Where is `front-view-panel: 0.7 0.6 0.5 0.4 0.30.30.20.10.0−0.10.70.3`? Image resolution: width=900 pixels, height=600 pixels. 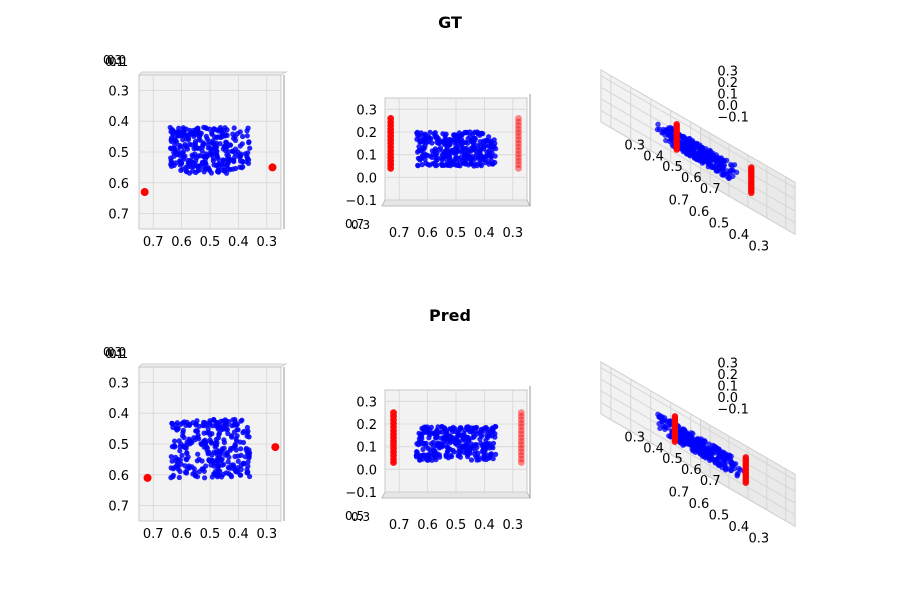
front-view-panel: 0.7 0.6 0.5 0.4 0.30.30.20.10.0−0.10.70.3 is located at coordinates (438, 167).